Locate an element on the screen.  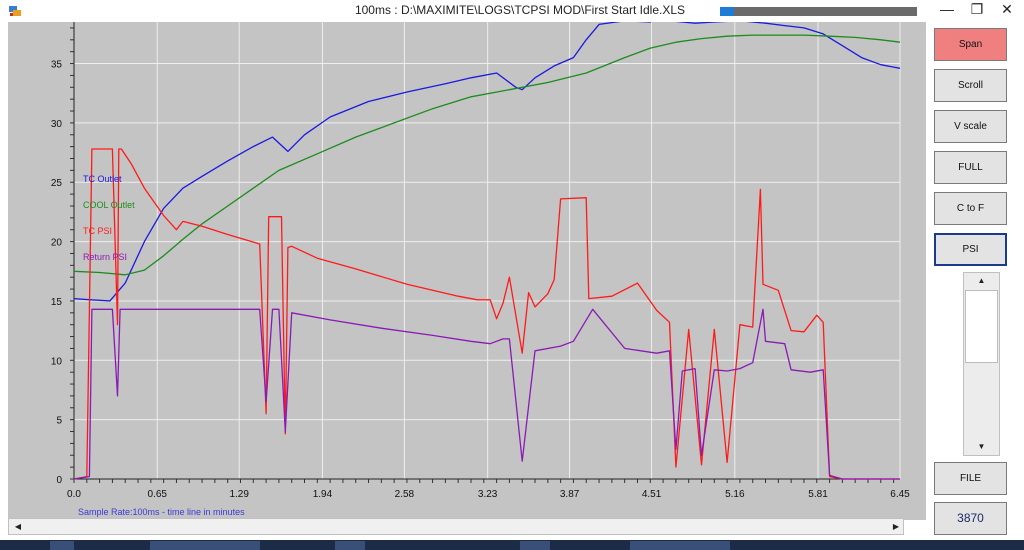
scroll-down-icon: ▼ is located at coordinates (981, 446).